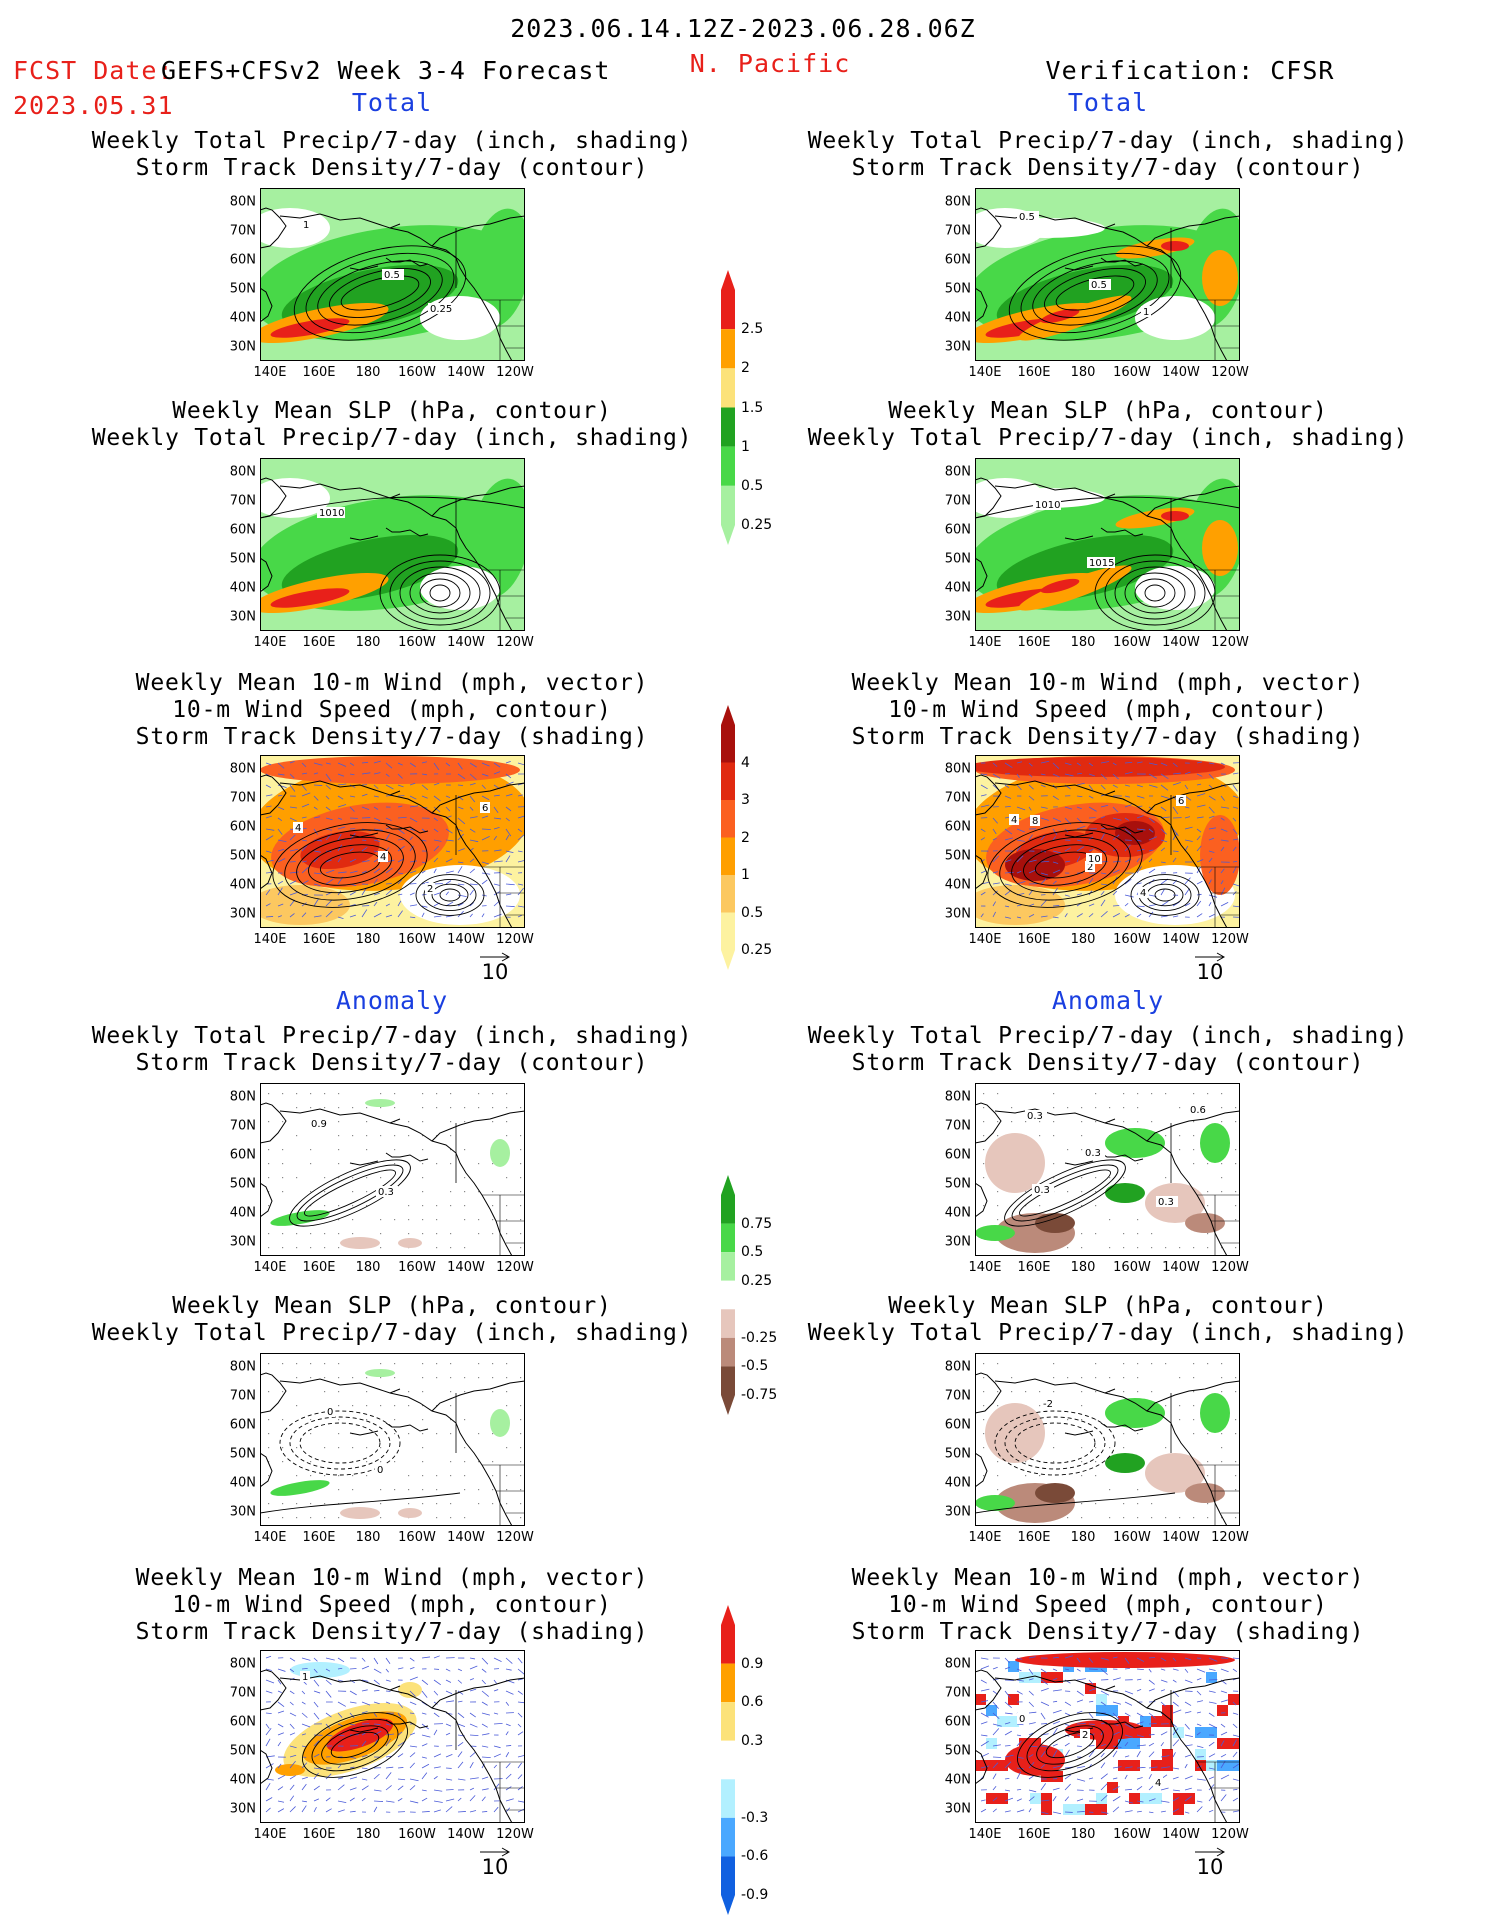 This screenshot has width=1487, height=1925. I want to click on fcst-date-label: FCST Date:, so click(93, 70).